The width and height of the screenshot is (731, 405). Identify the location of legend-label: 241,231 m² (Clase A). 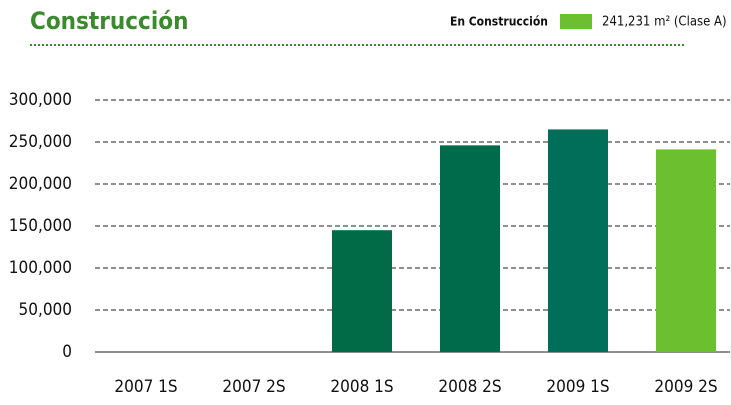
(664, 22).